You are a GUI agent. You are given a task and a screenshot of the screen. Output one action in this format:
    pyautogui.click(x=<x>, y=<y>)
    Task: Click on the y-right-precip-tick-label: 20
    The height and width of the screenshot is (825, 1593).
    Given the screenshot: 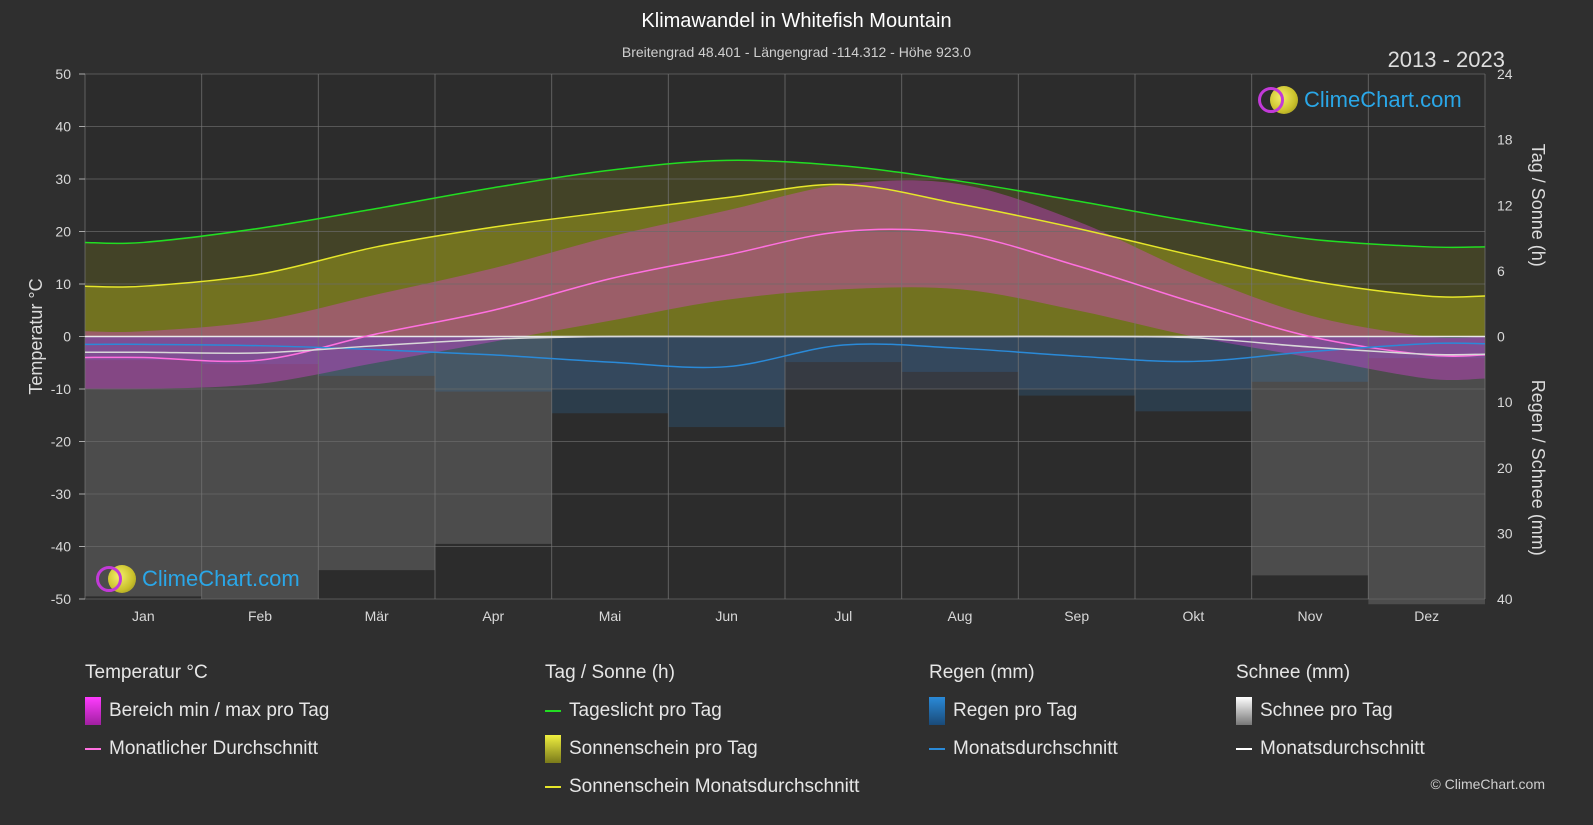 What is the action you would take?
    pyautogui.click(x=1505, y=468)
    